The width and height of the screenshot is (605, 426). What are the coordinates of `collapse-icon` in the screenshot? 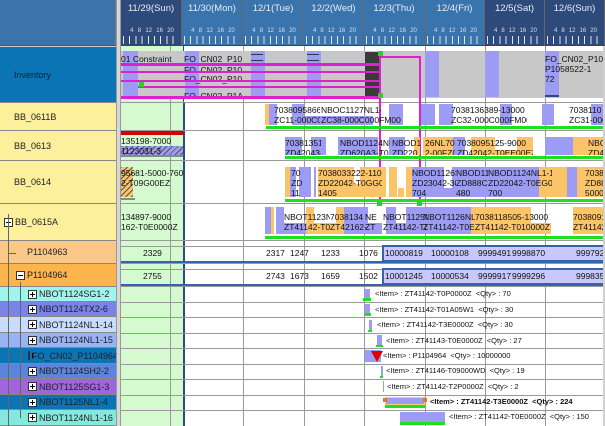 It's located at (20, 275).